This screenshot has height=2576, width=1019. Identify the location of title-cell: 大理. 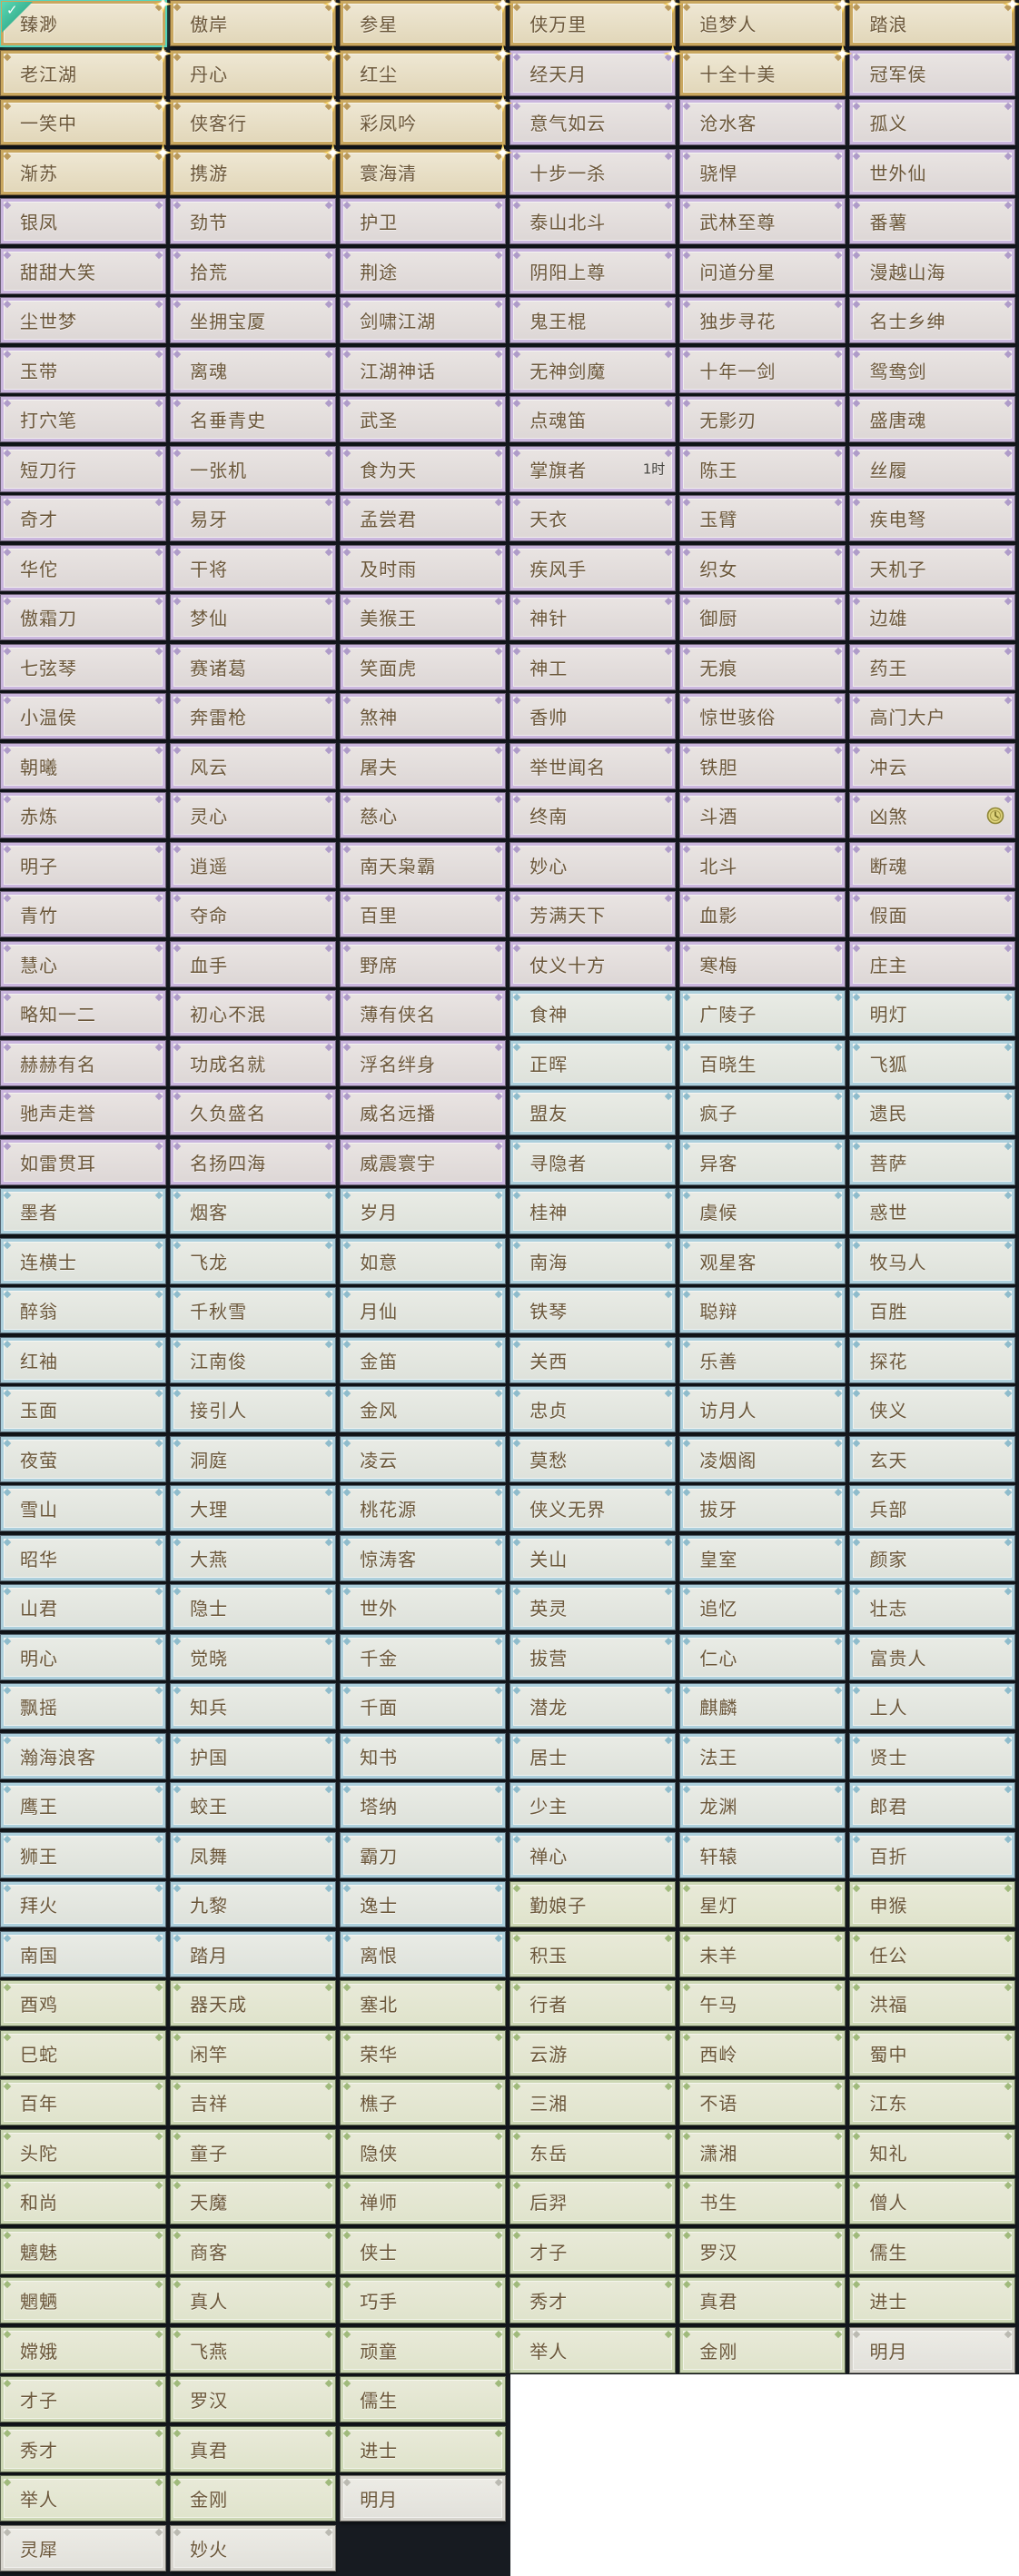
(253, 1508).